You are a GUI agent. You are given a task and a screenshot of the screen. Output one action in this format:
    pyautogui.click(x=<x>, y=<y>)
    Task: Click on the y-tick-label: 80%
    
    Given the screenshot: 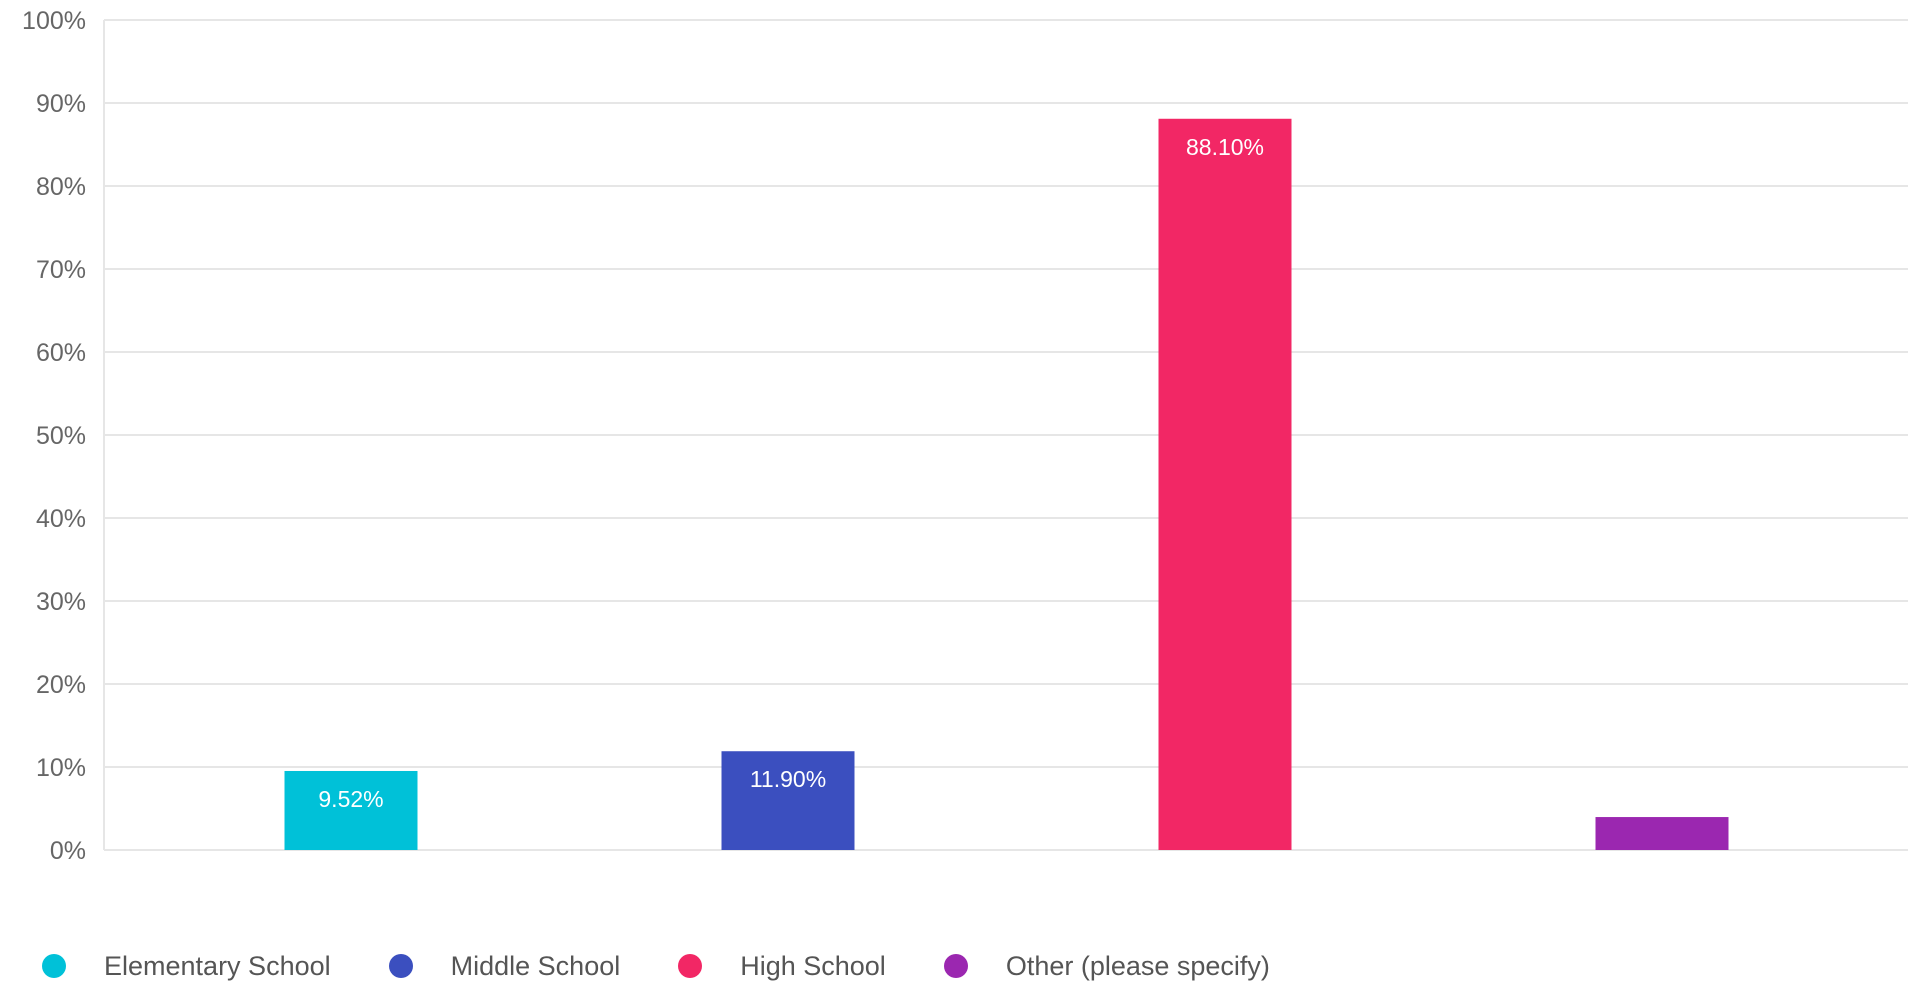 What is the action you would take?
    pyautogui.click(x=61, y=187)
    